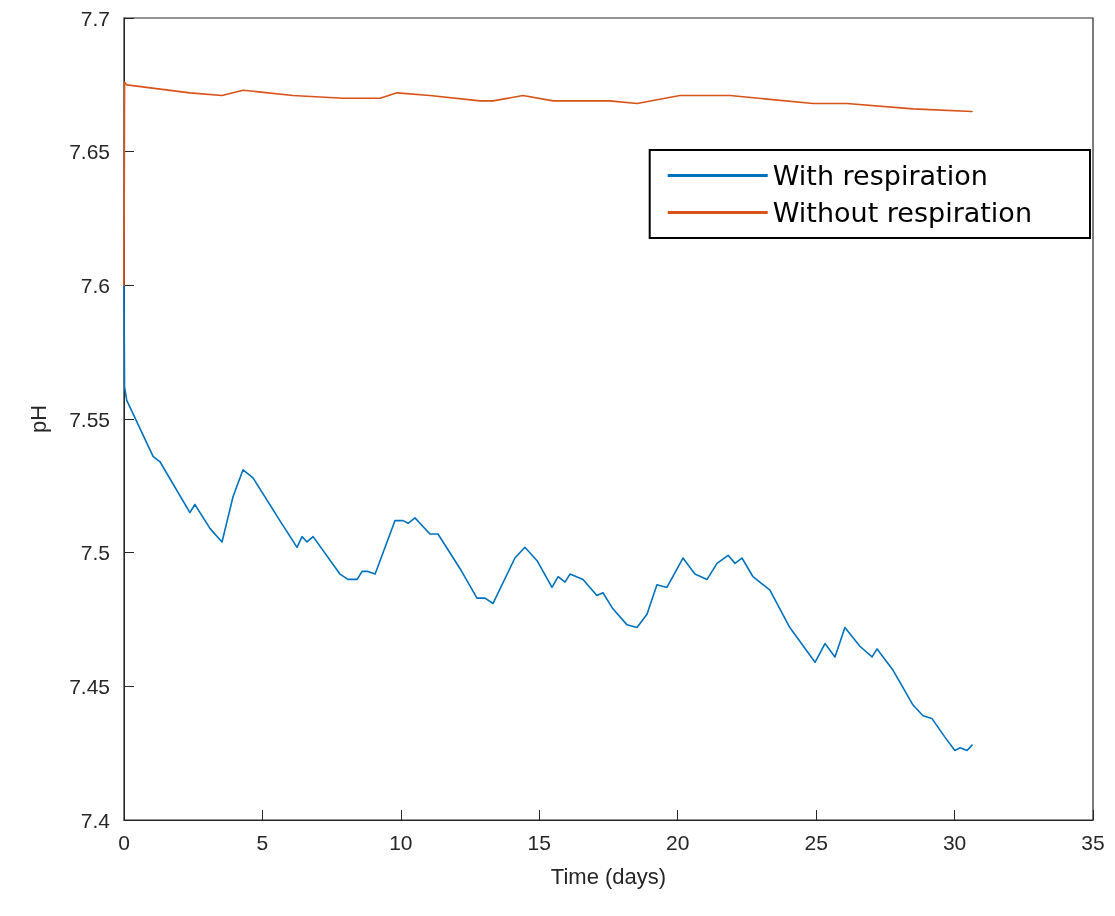  Describe the element at coordinates (262, 842) in the screenshot. I see `x-tick-label: 5` at that location.